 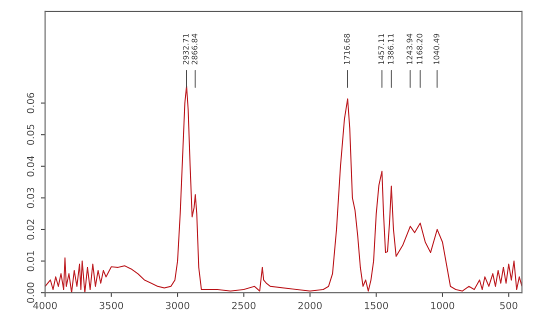 I want to click on y-tick-label: 0.06, so click(x=30, y=103).